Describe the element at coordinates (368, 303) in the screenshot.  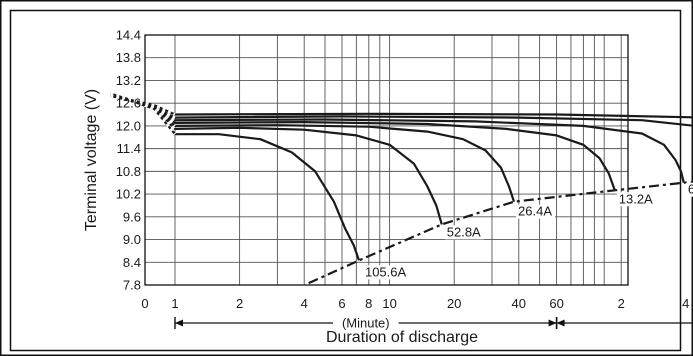
I see `x-tick-label: 8` at that location.